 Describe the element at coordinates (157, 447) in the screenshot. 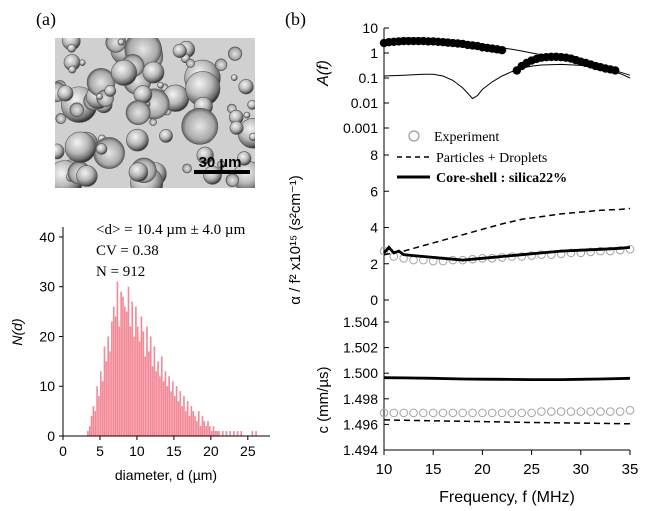

I see `histogram-x-ticks: 0 5 10 15 20 25` at that location.